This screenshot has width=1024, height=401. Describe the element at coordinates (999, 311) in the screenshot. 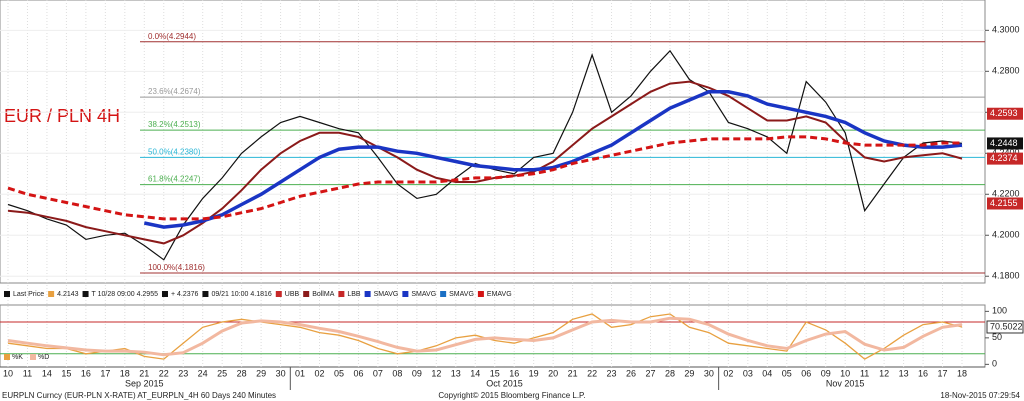

I see `y-tick-label: 100` at that location.